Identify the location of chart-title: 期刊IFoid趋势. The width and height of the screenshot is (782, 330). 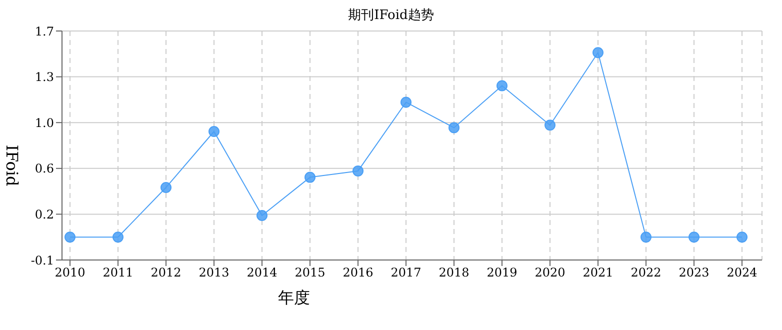
(391, 15).